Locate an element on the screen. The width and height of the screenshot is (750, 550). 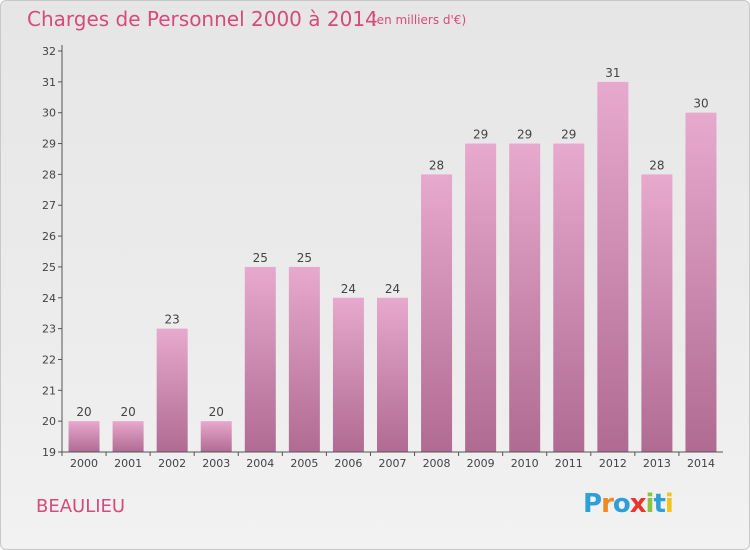
logo-letter: x is located at coordinates (638, 504).